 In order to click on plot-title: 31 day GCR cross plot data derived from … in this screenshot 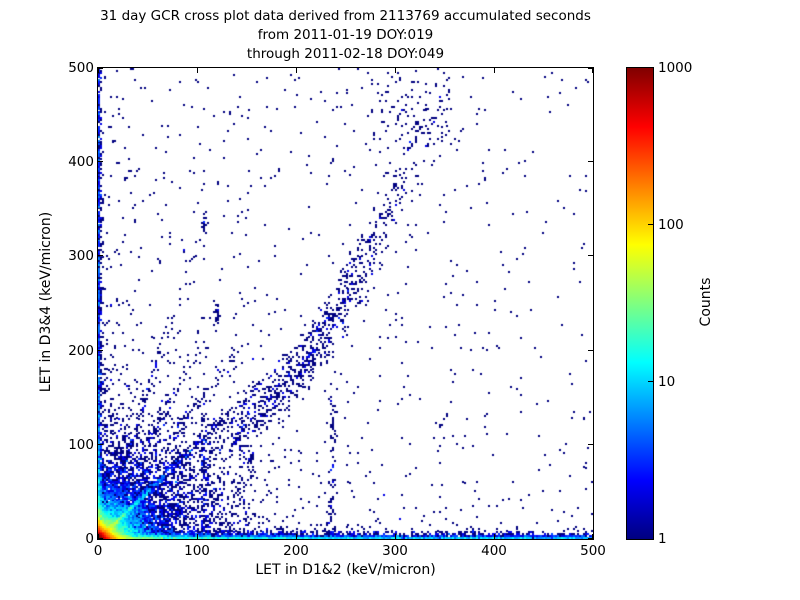, I will do `click(345, 35)`.